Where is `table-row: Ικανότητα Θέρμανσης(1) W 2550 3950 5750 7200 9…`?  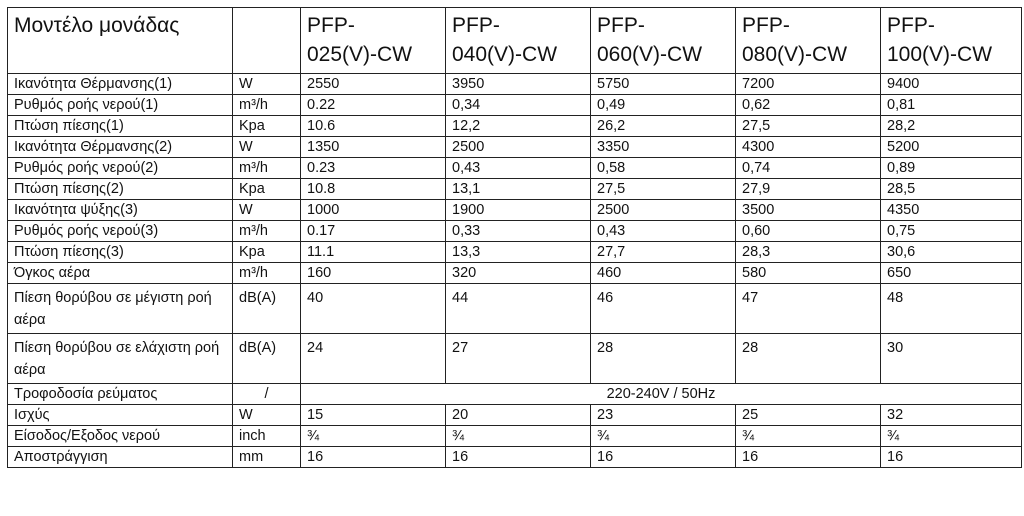
table-row: Ικανότητα Θέρμανσης(1) W 2550 3950 5750 7200 9… is located at coordinates (514, 84).